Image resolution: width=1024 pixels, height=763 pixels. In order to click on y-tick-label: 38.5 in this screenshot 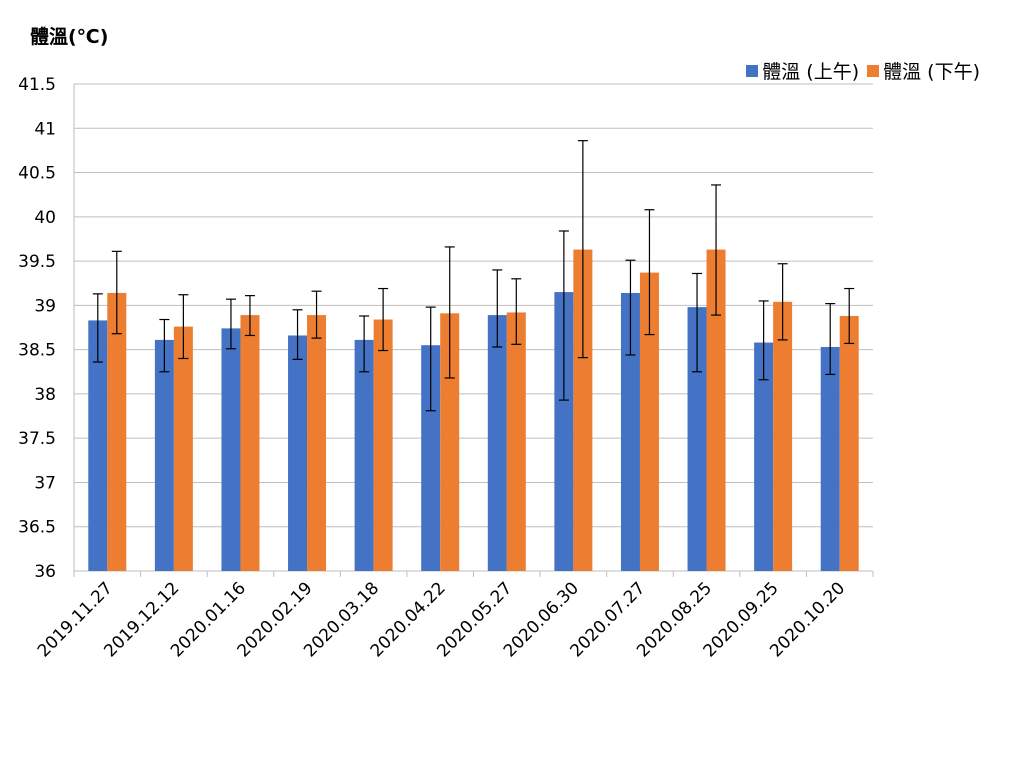, I will do `click(37, 351)`.